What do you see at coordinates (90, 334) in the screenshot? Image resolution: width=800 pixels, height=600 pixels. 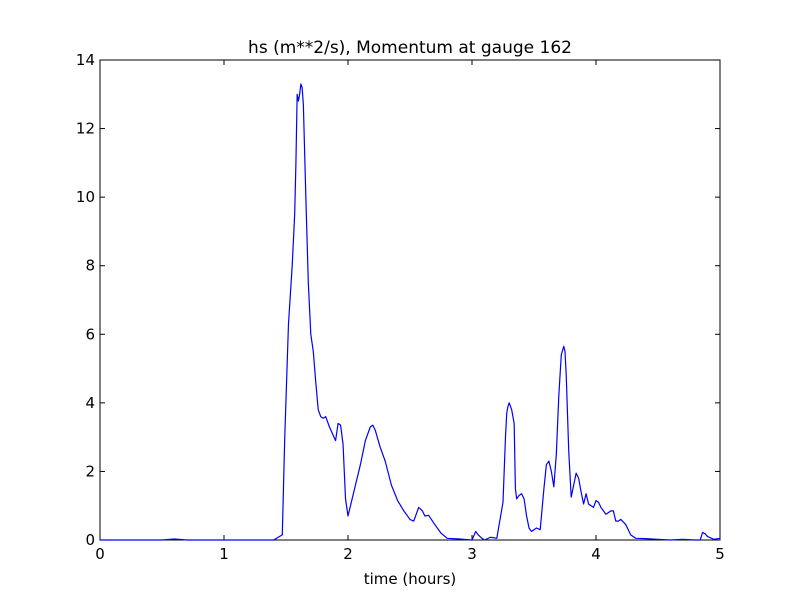 I see `y-tick-label: 6` at bounding box center [90, 334].